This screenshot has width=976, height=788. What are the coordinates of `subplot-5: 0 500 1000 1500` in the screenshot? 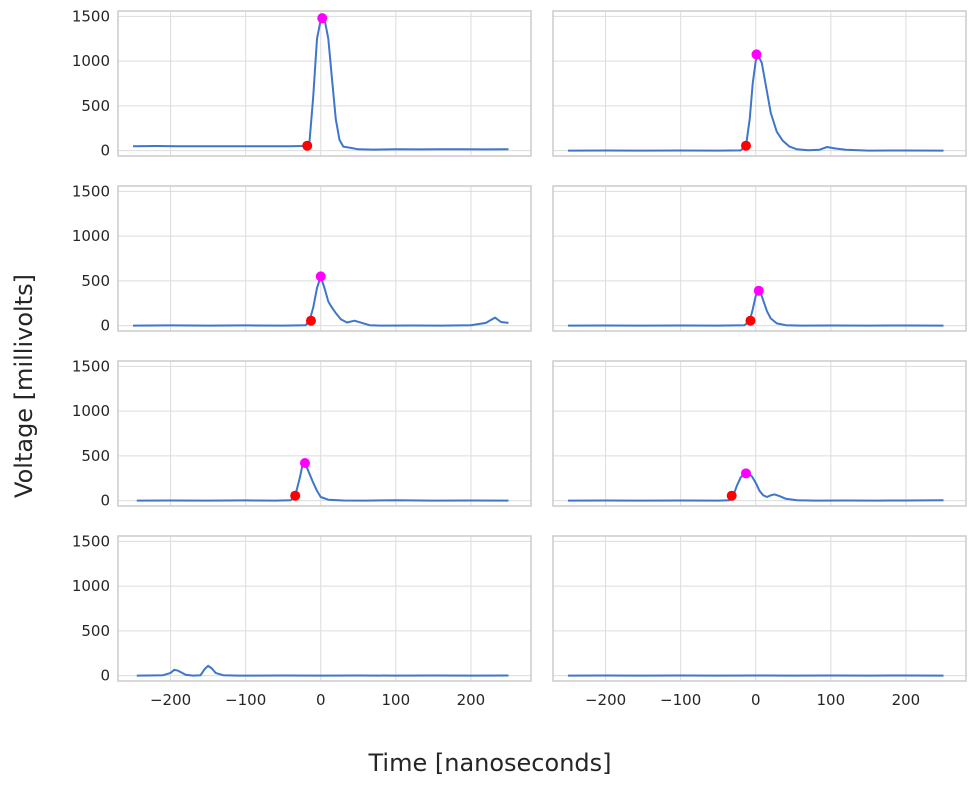 It's located at (302, 433).